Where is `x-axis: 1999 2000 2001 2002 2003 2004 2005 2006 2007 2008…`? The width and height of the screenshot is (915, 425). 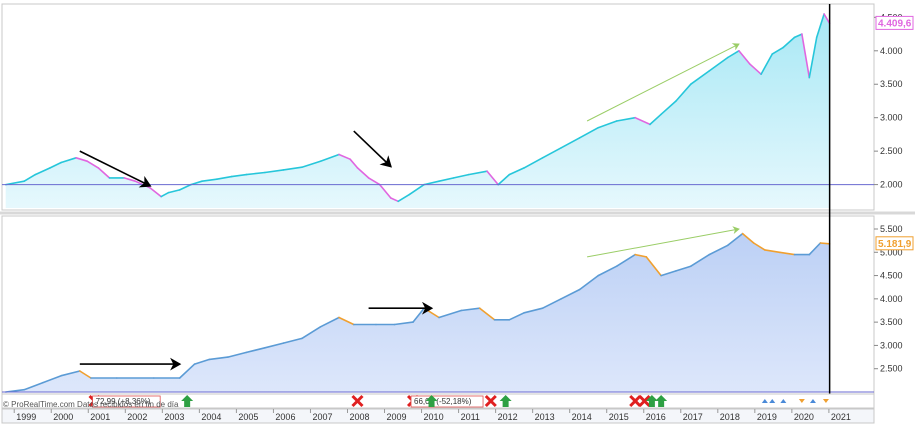
x-axis: 1999 2000 2001 2002 2003 2004 2005 2006 2007 2008… is located at coordinates (438, 416).